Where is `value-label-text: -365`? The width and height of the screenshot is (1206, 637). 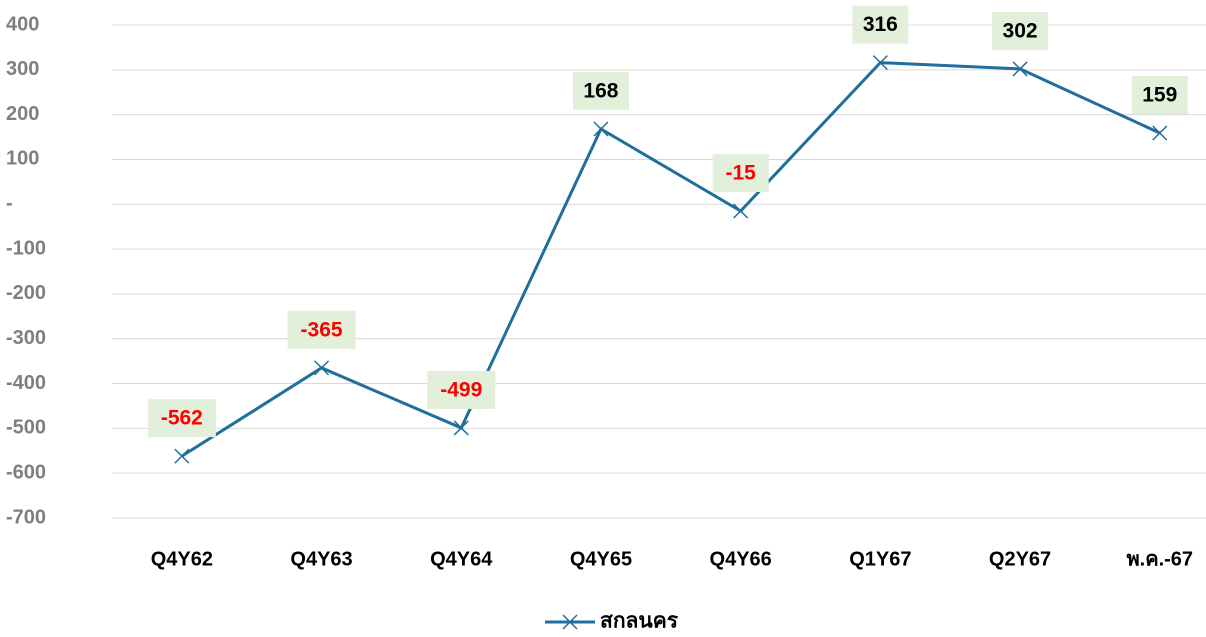
value-label-text: -365 is located at coordinates (322, 329).